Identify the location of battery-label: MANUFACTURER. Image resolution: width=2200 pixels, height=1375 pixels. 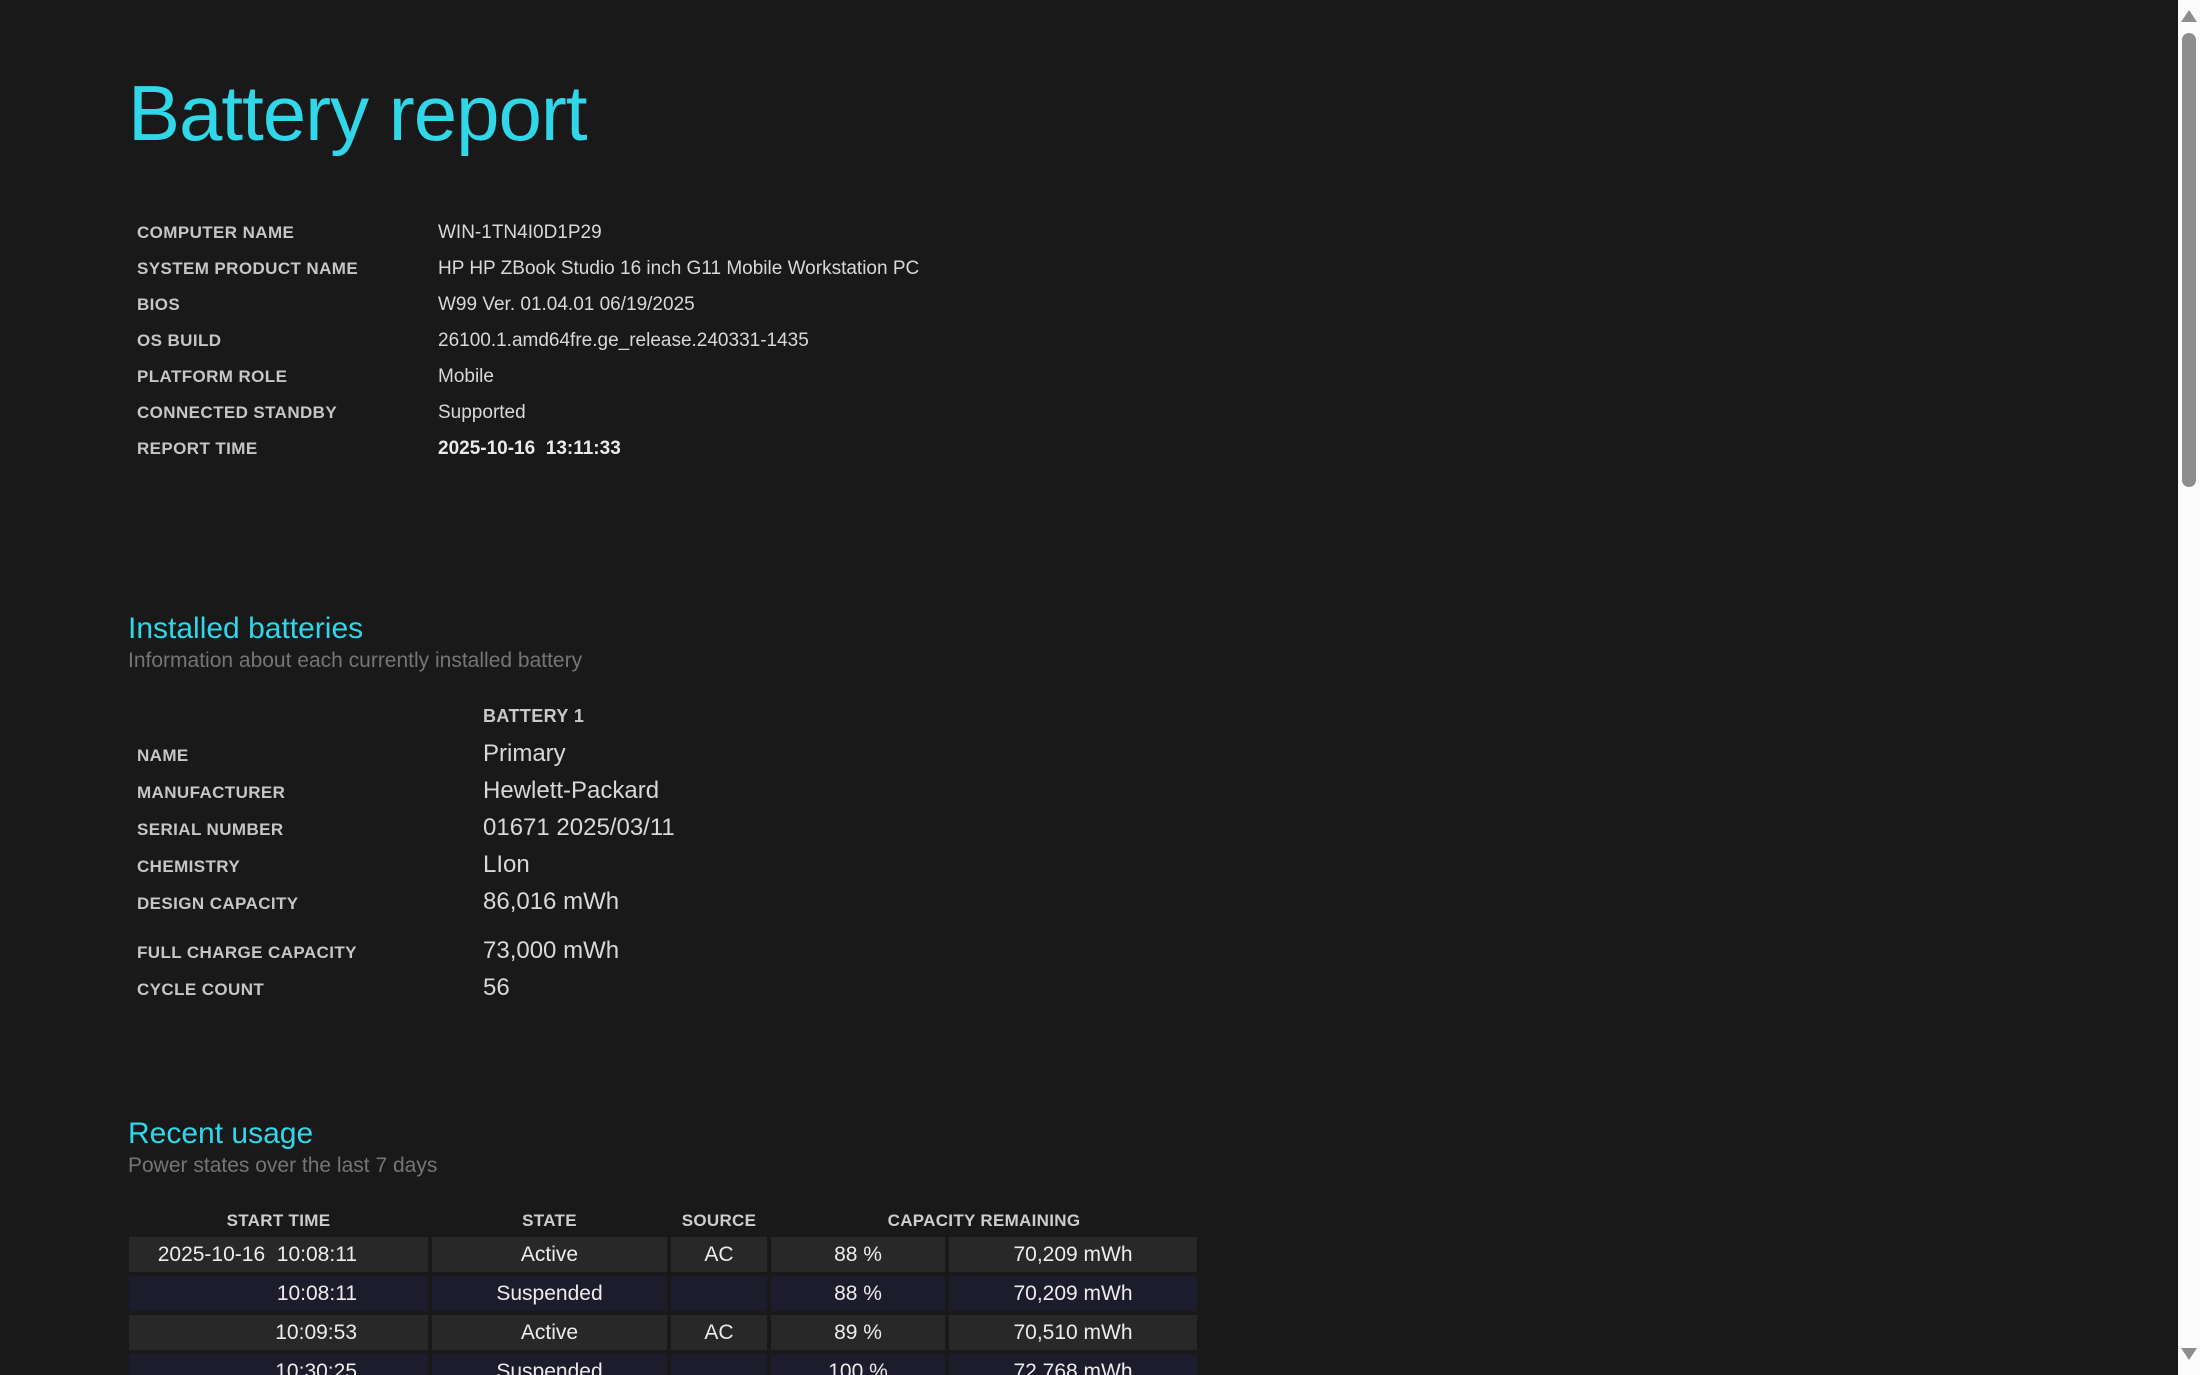
(211, 792).